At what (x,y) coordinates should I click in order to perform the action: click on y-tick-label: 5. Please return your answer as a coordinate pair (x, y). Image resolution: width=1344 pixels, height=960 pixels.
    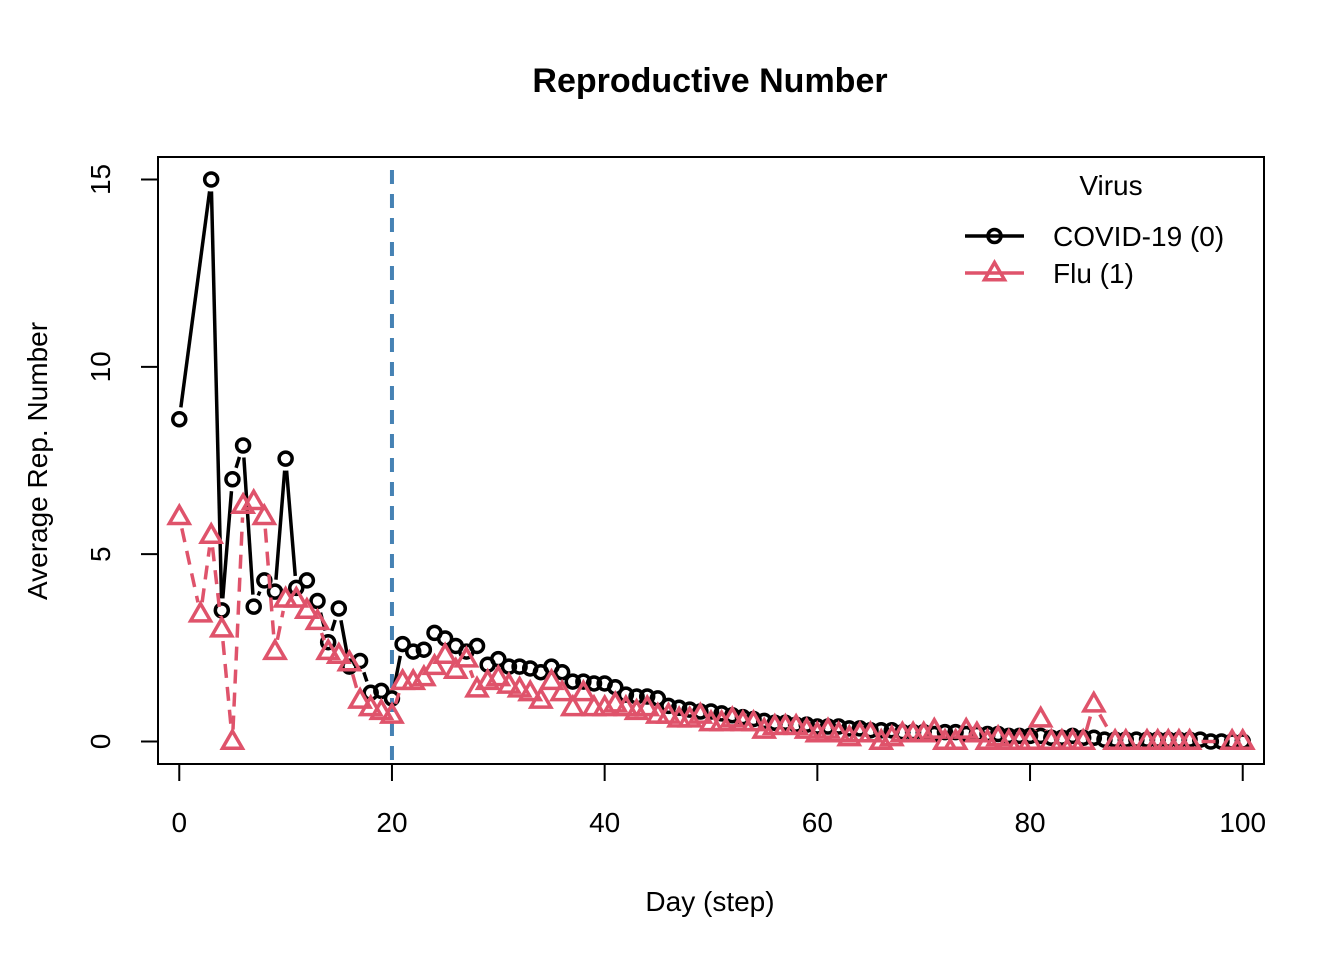
    Looking at the image, I should click on (100, 554).